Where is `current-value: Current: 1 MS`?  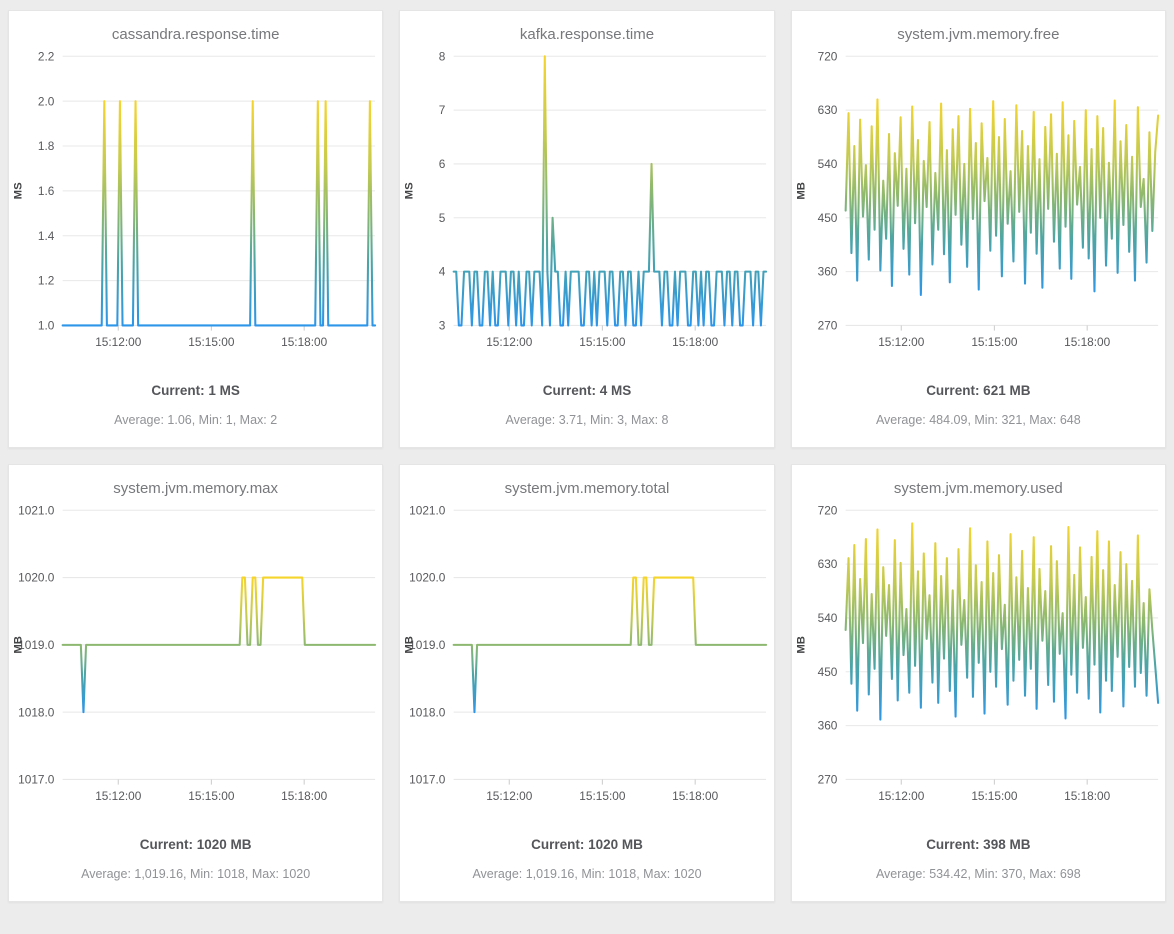 current-value: Current: 1 MS is located at coordinates (195, 390).